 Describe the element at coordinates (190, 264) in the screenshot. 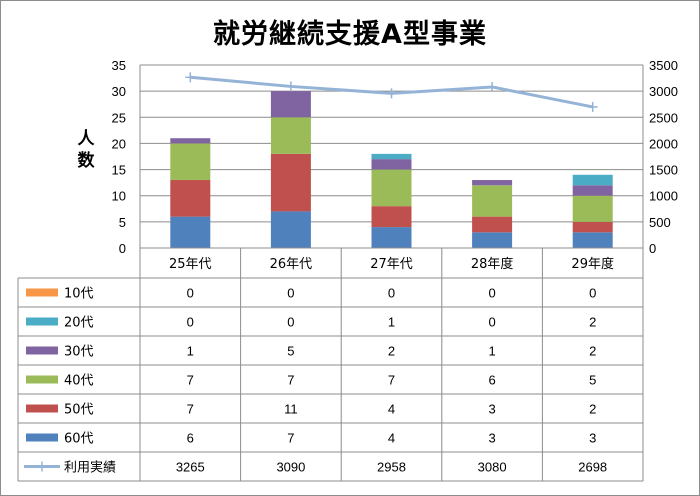

I see `x-tick-label: 25年代` at that location.